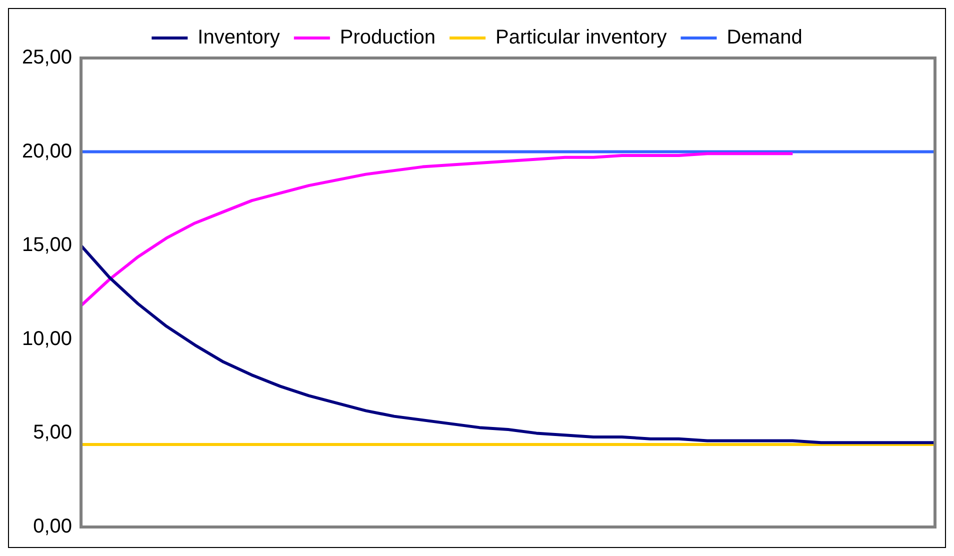  Describe the element at coordinates (47, 57) in the screenshot. I see `y-tick-label: 25,00` at that location.